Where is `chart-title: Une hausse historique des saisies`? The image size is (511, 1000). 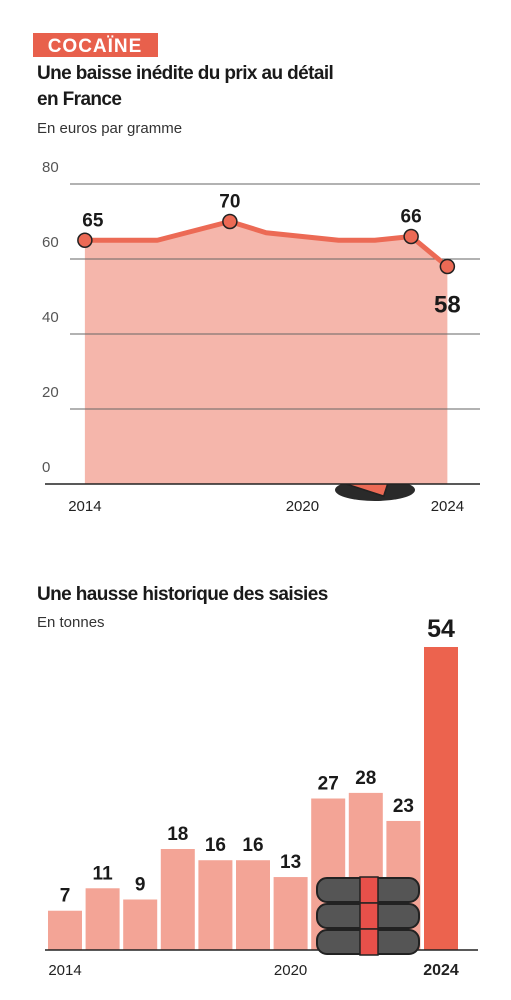
chart-title: Une hausse historique des saisies is located at coordinates (182, 594).